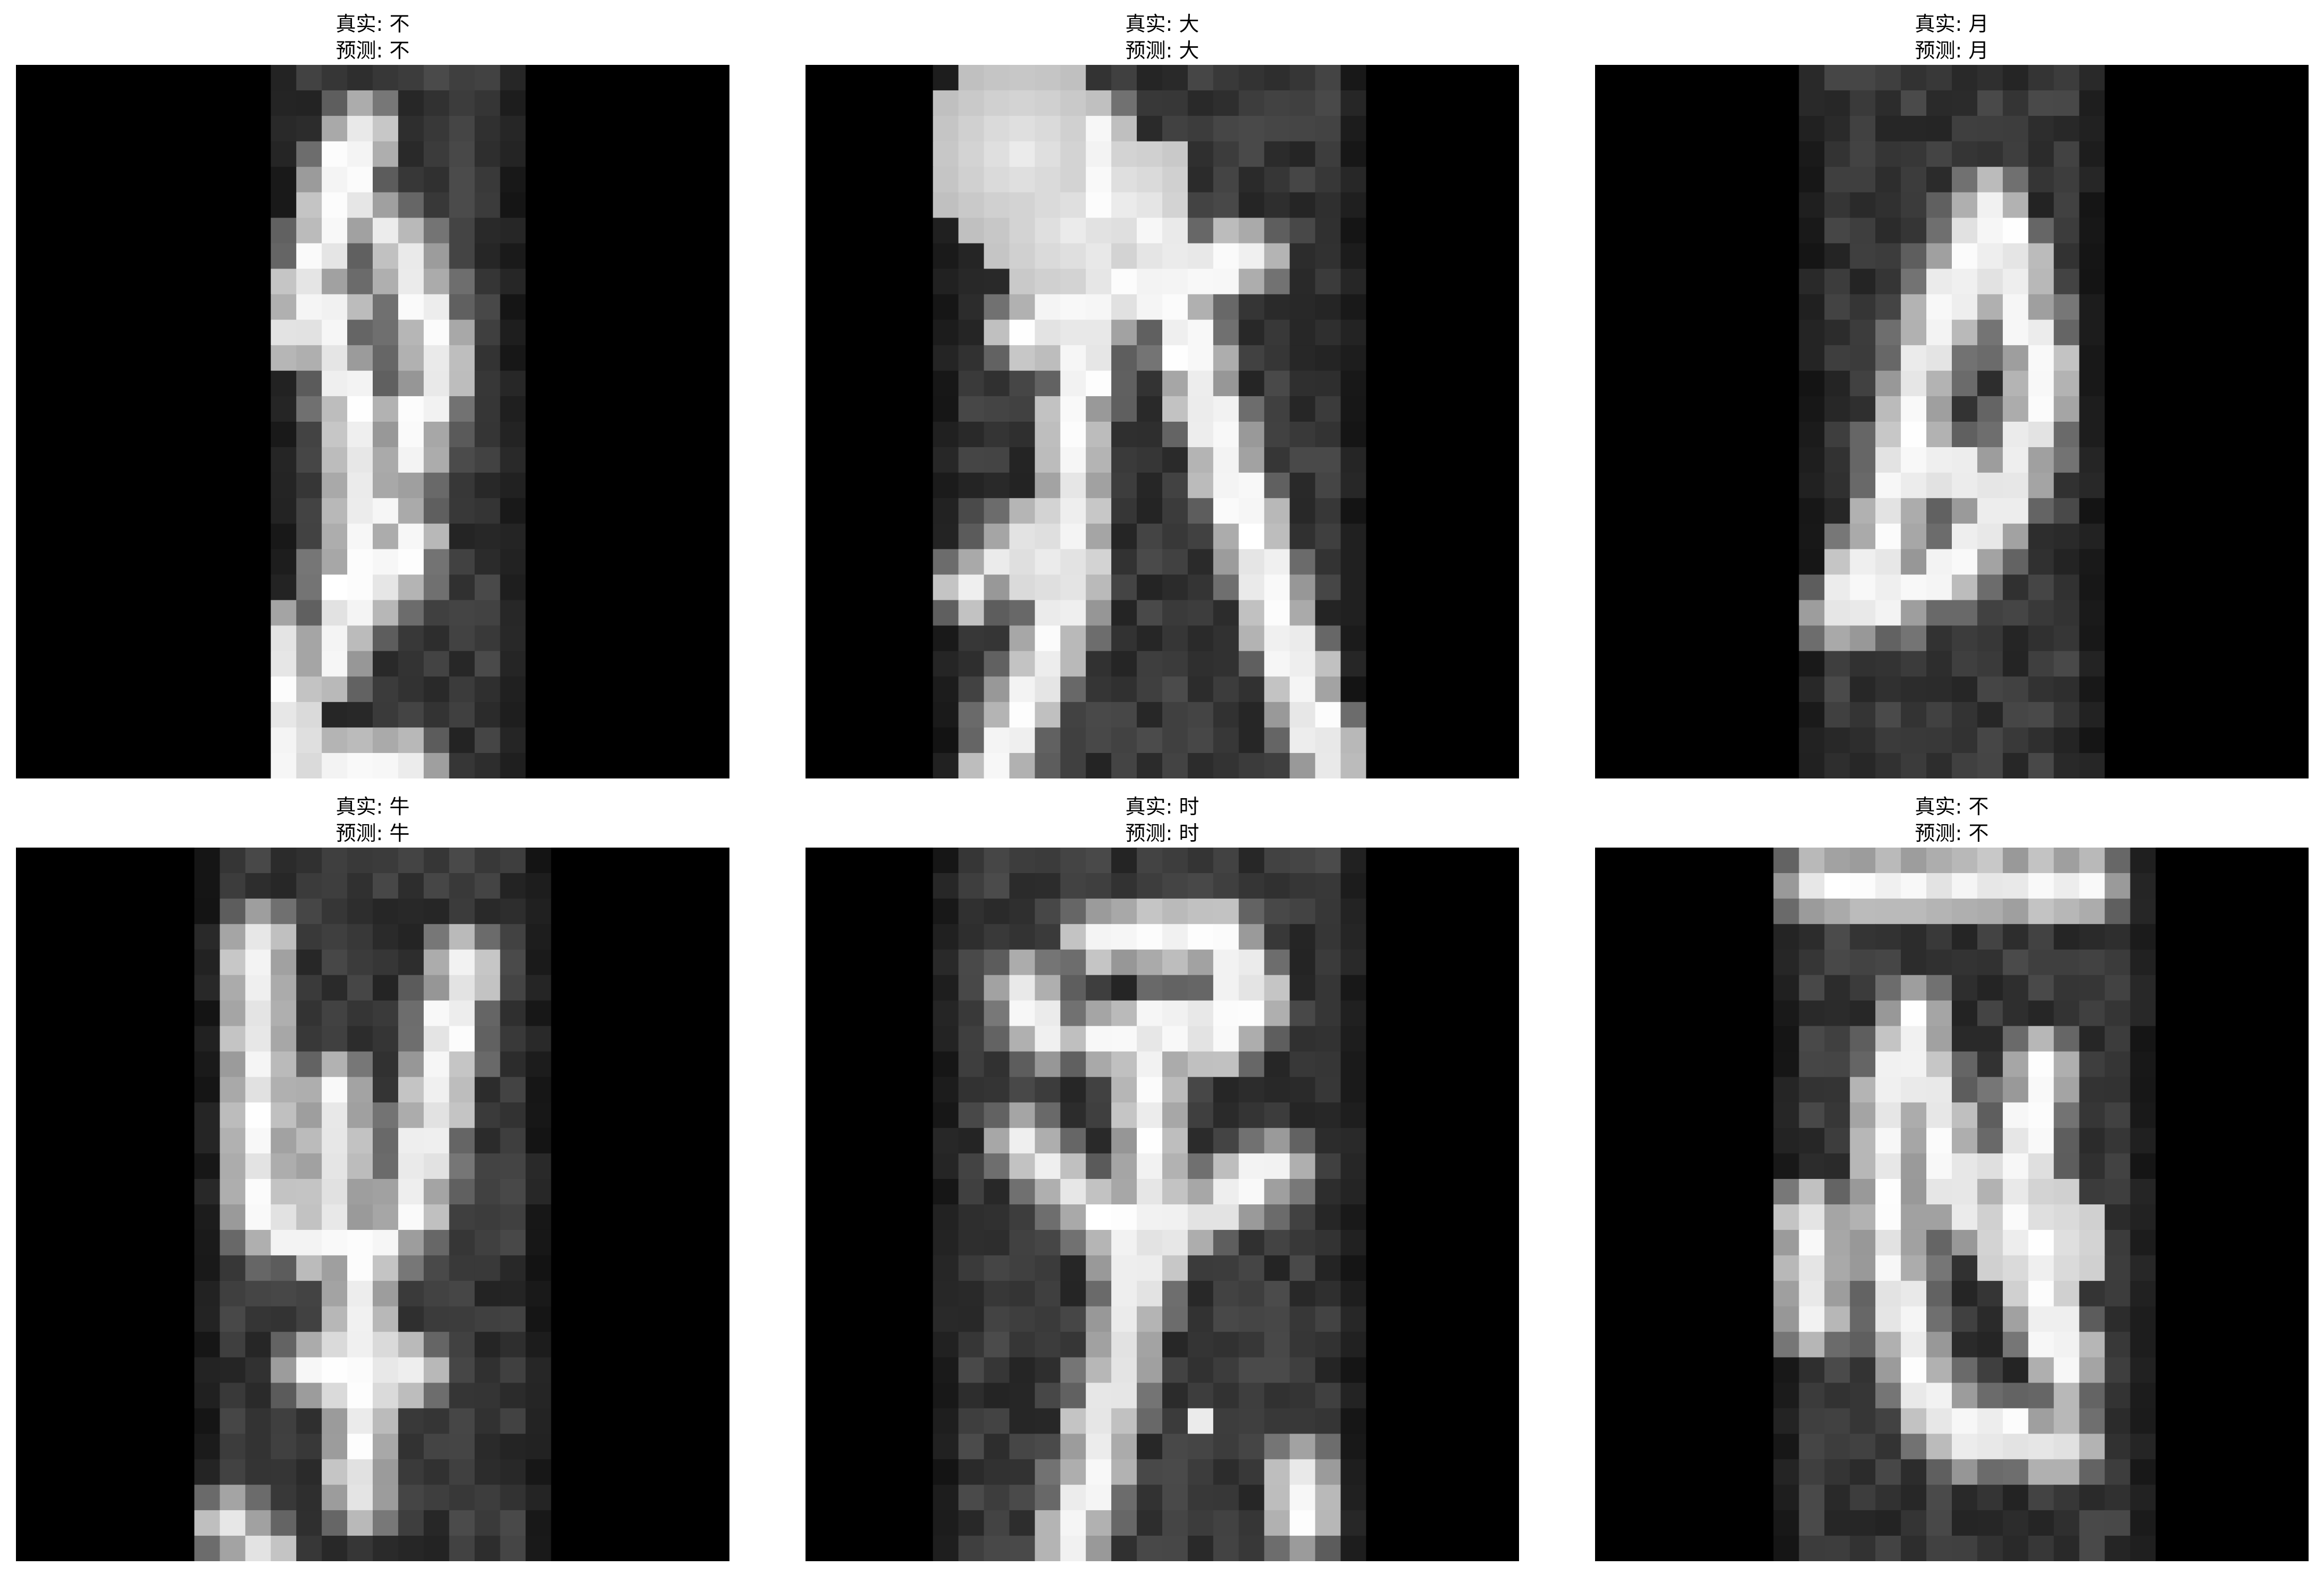 Image resolution: width=2324 pixels, height=1583 pixels. Describe the element at coordinates (1163, 820) in the screenshot. I see `panel-title: 真实: 时 预测: 时` at that location.